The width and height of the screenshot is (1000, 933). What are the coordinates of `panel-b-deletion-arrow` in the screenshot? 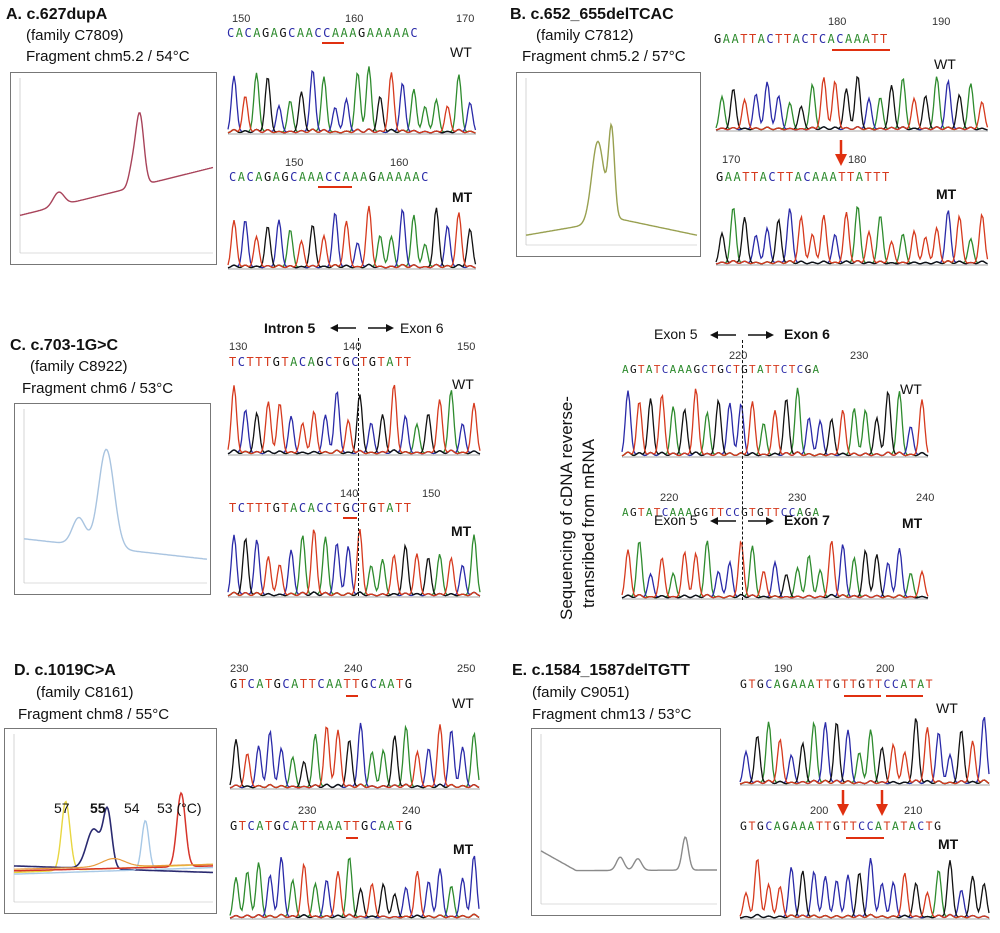 It's located at (841, 153).